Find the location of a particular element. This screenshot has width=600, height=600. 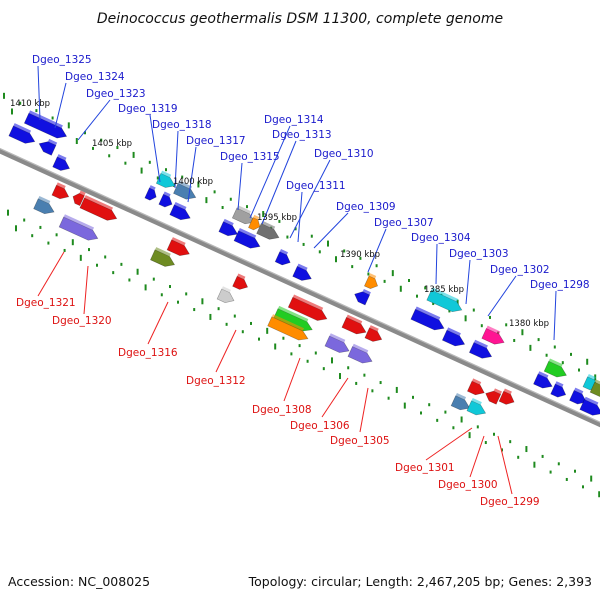

gene-label: Dgeo_1318 is located at coordinates (182, 125).